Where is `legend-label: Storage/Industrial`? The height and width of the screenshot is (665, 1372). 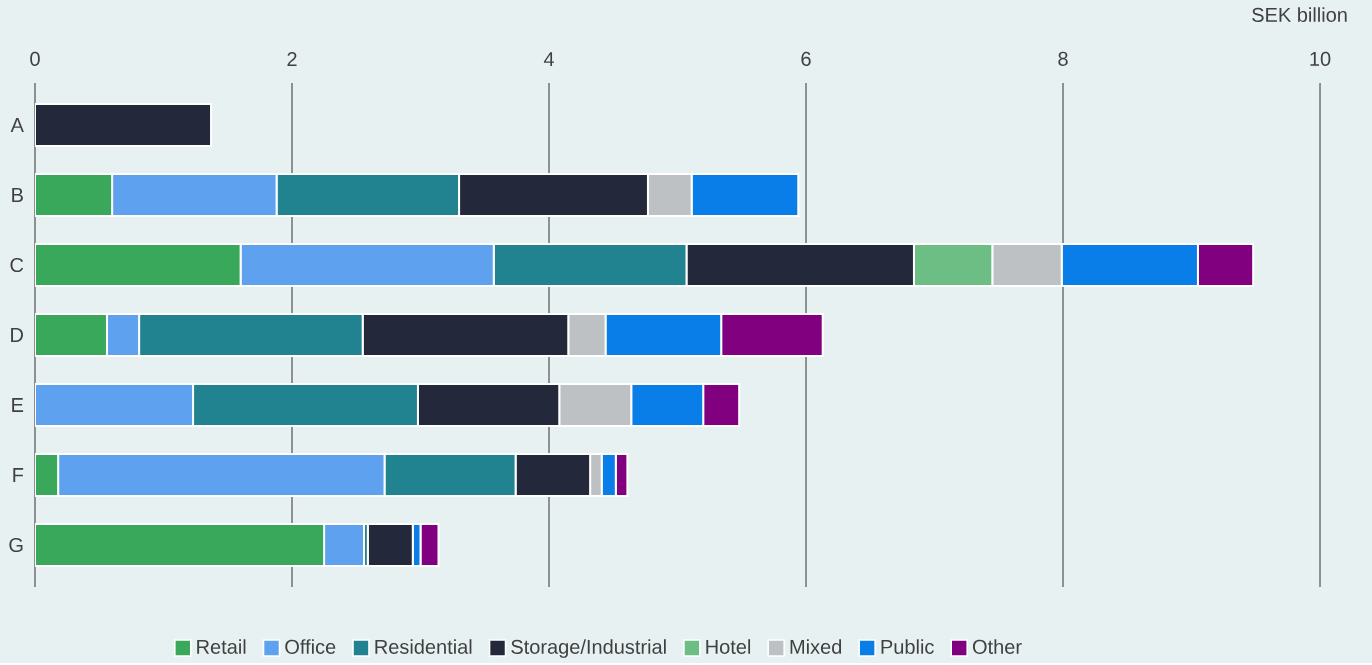 legend-label: Storage/Industrial is located at coordinates (588, 649).